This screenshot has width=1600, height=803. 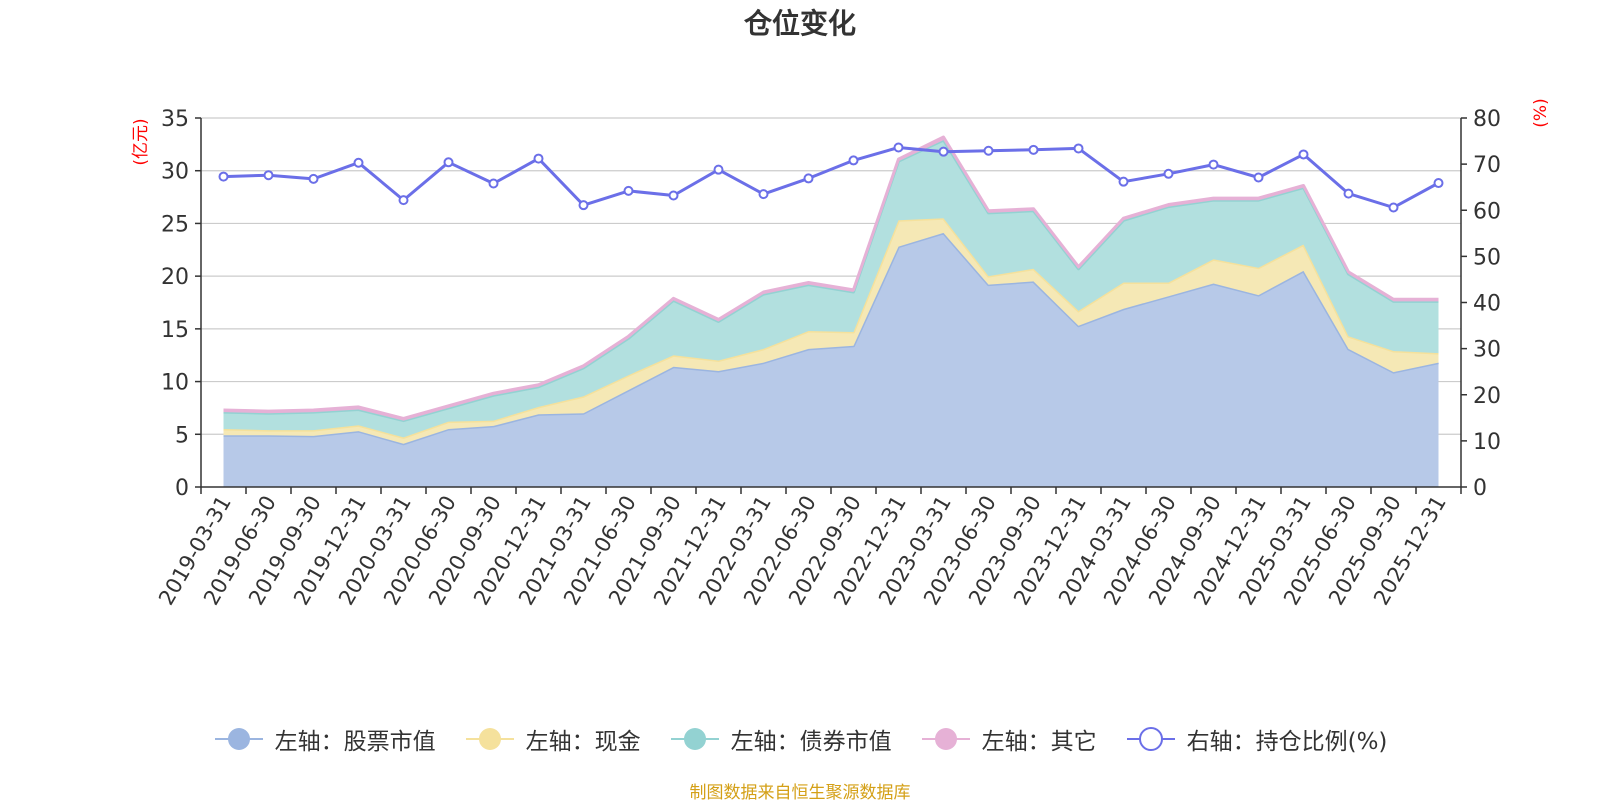 I want to click on ratio-line, so click(x=831, y=177).